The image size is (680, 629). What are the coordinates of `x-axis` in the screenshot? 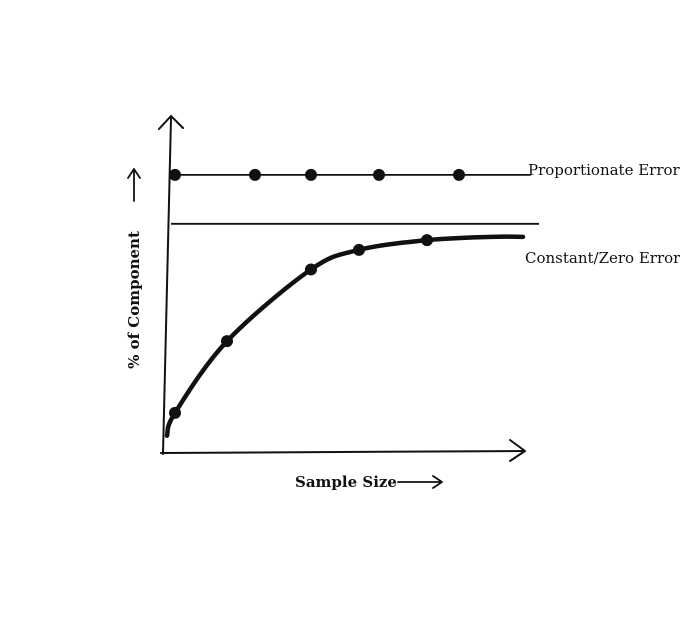 It's located at (342, 452).